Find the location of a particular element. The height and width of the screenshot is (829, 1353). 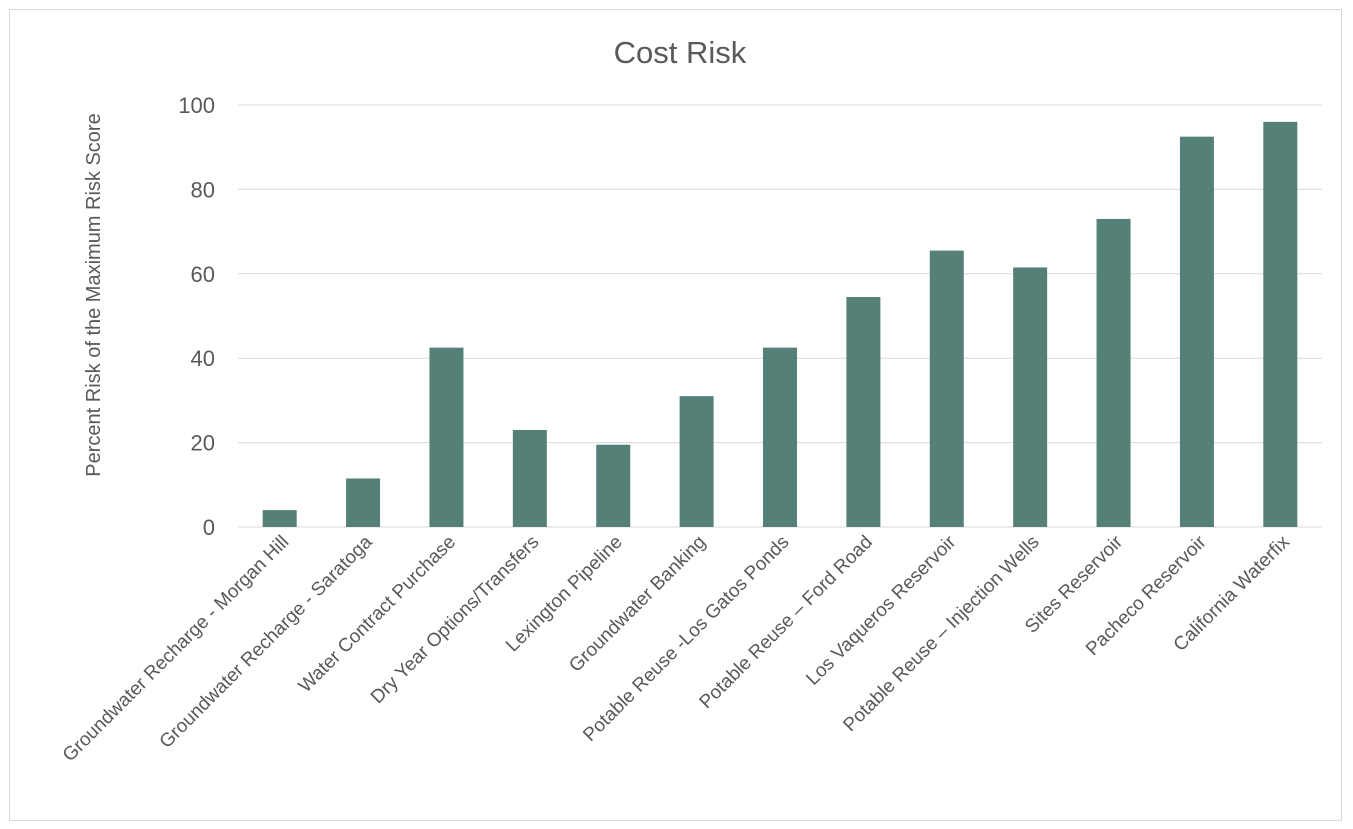

x-tick-label: Potable Reuse – Ford Road is located at coordinates (786, 622).